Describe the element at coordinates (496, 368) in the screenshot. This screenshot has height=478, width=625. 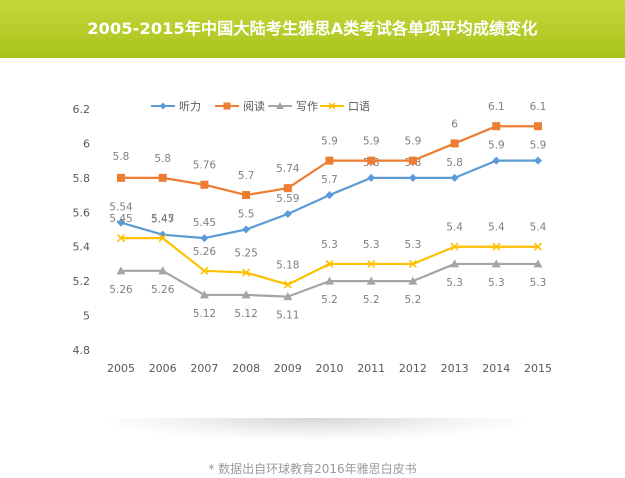
I see `x-tick-label: 2014` at that location.